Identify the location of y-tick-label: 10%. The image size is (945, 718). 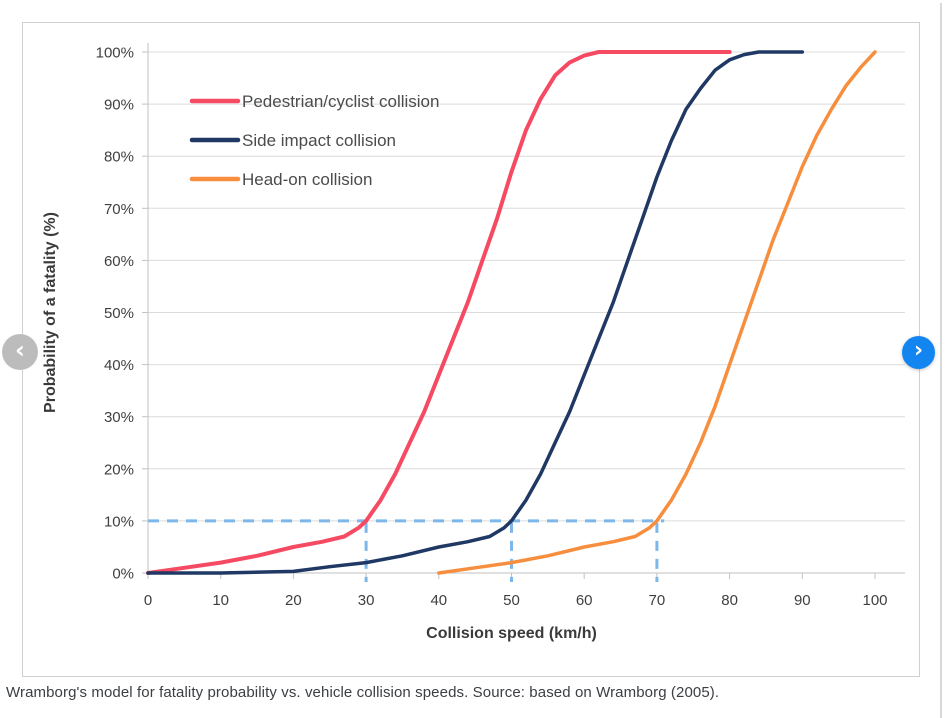
(119, 521).